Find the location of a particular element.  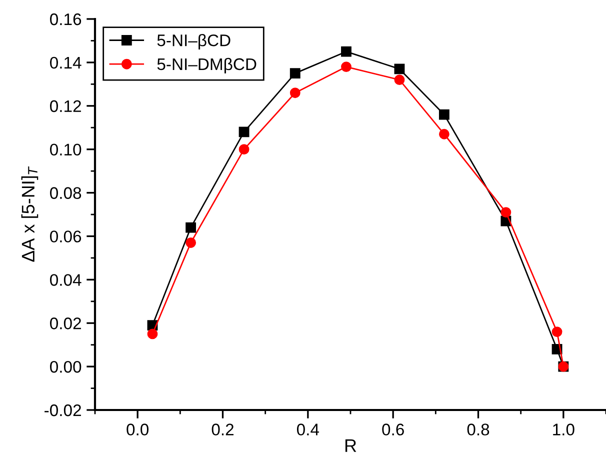

y-tick-label: 0.16 is located at coordinates (66, 19).